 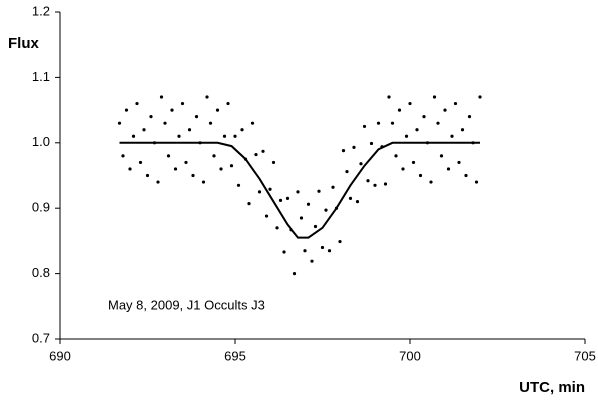 I want to click on y-tick-label: 1.0, so click(x=41, y=141).